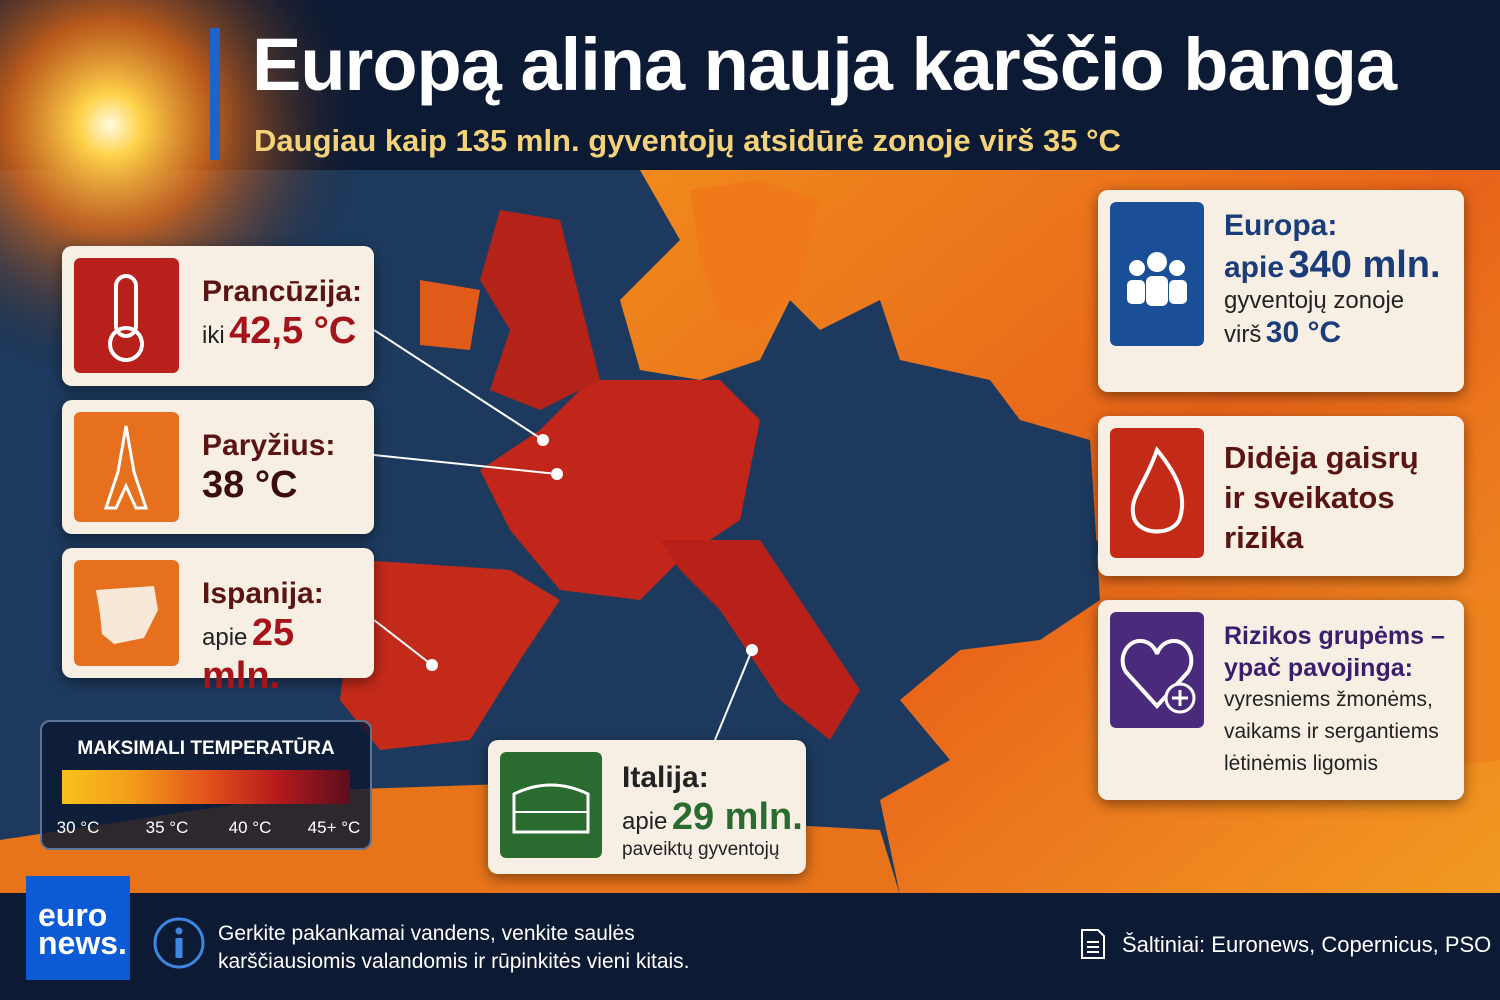  What do you see at coordinates (126, 467) in the screenshot?
I see `eiffel-icon` at bounding box center [126, 467].